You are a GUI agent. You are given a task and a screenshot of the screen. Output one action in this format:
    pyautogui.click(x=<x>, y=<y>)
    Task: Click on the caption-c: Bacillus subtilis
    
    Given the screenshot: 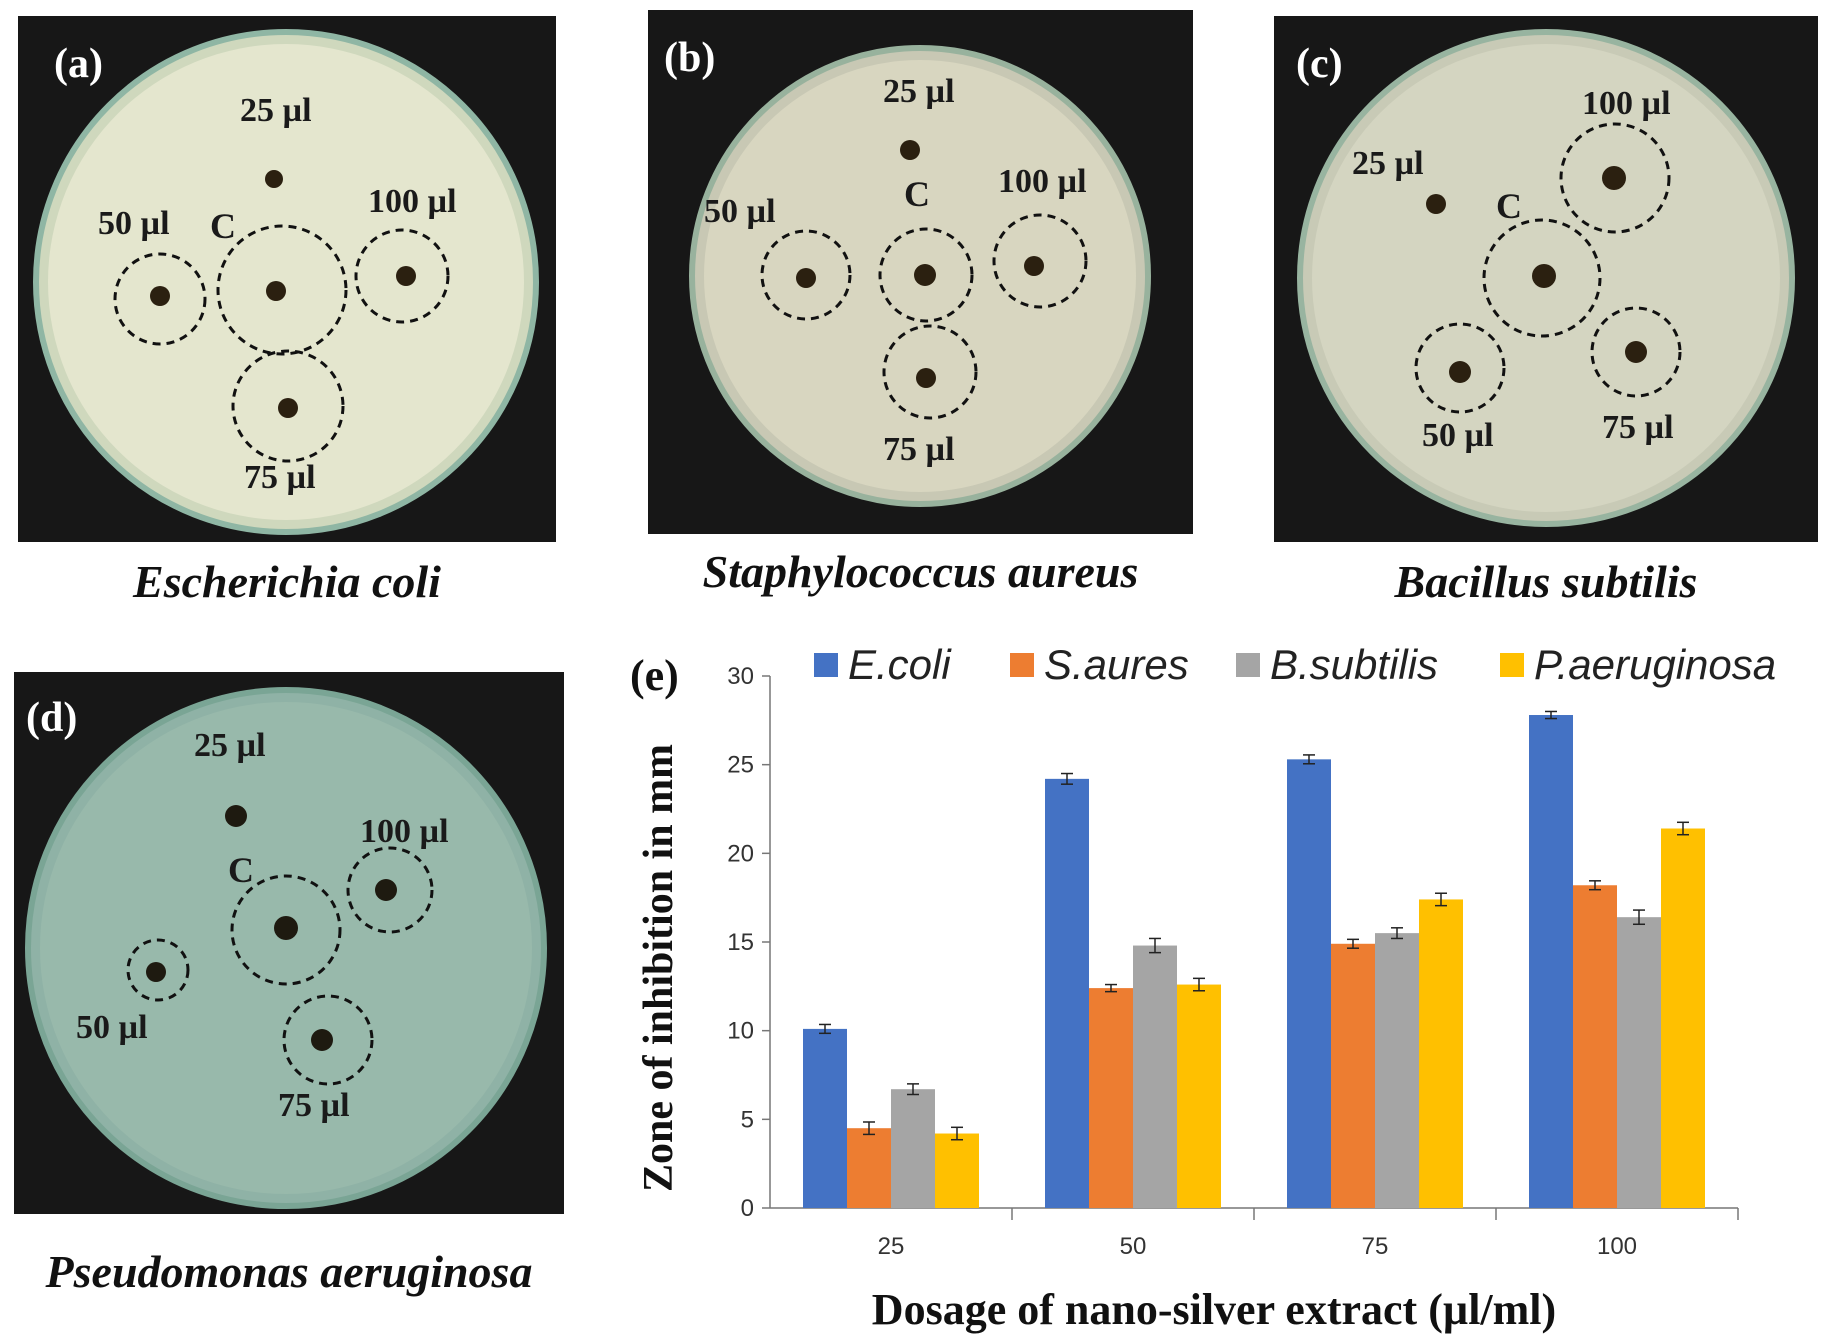 What is the action you would take?
    pyautogui.click(x=1546, y=581)
    